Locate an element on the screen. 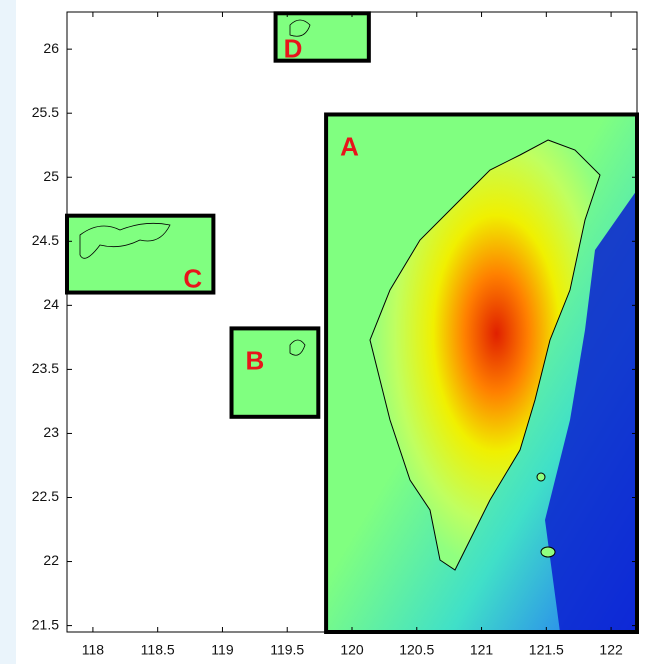  x-tick-label: 121 is located at coordinates (482, 650).